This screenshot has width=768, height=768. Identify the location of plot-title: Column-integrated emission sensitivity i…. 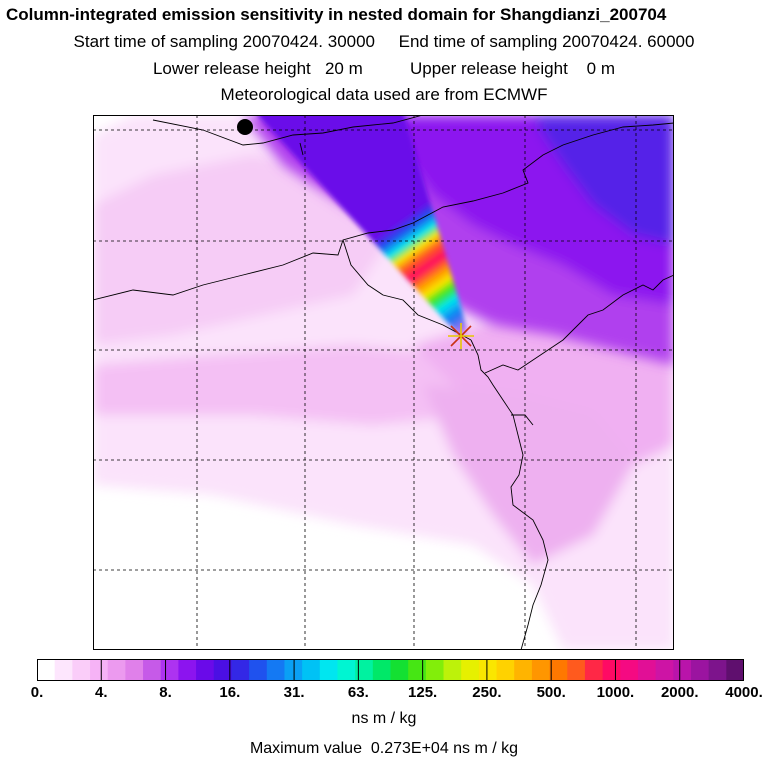
(336, 14).